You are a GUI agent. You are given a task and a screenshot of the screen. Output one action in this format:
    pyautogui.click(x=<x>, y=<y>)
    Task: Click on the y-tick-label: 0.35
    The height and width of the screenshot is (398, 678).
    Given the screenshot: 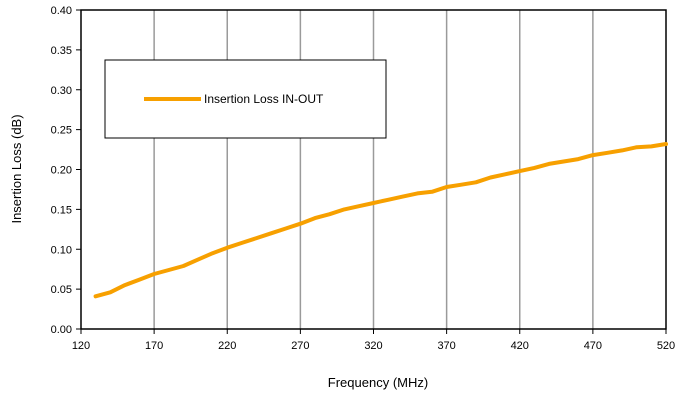 What is the action you would take?
    pyautogui.click(x=61, y=51)
    